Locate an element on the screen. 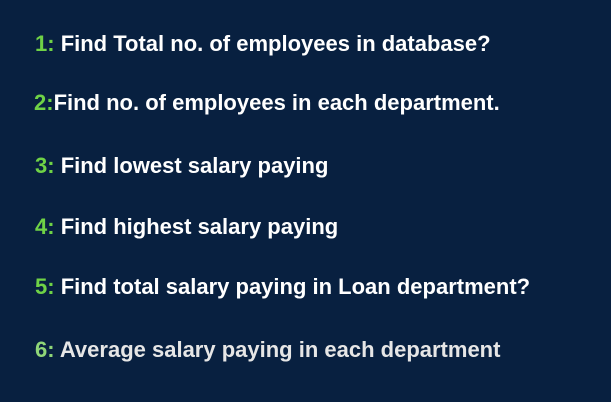  question-6-text: Average salary paying in each department is located at coordinates (280, 349).